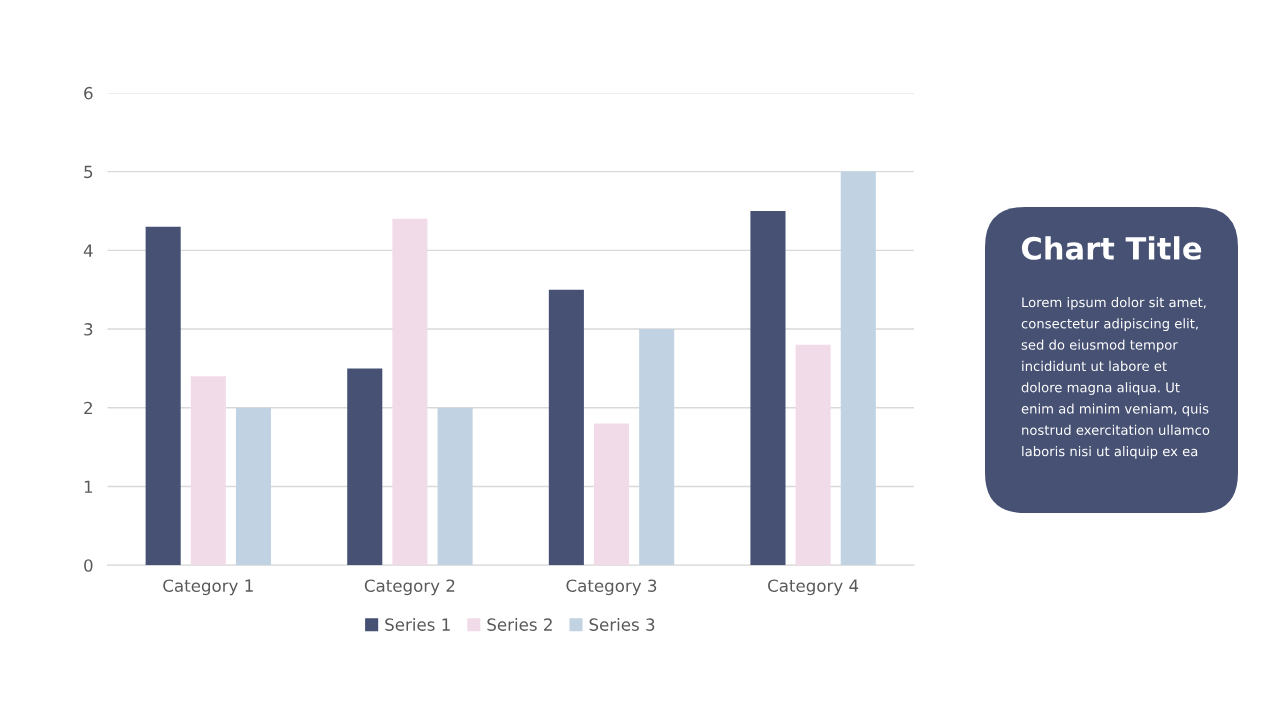  What do you see at coordinates (813, 587) in the screenshot?
I see `x-tick-label: Category 4` at bounding box center [813, 587].